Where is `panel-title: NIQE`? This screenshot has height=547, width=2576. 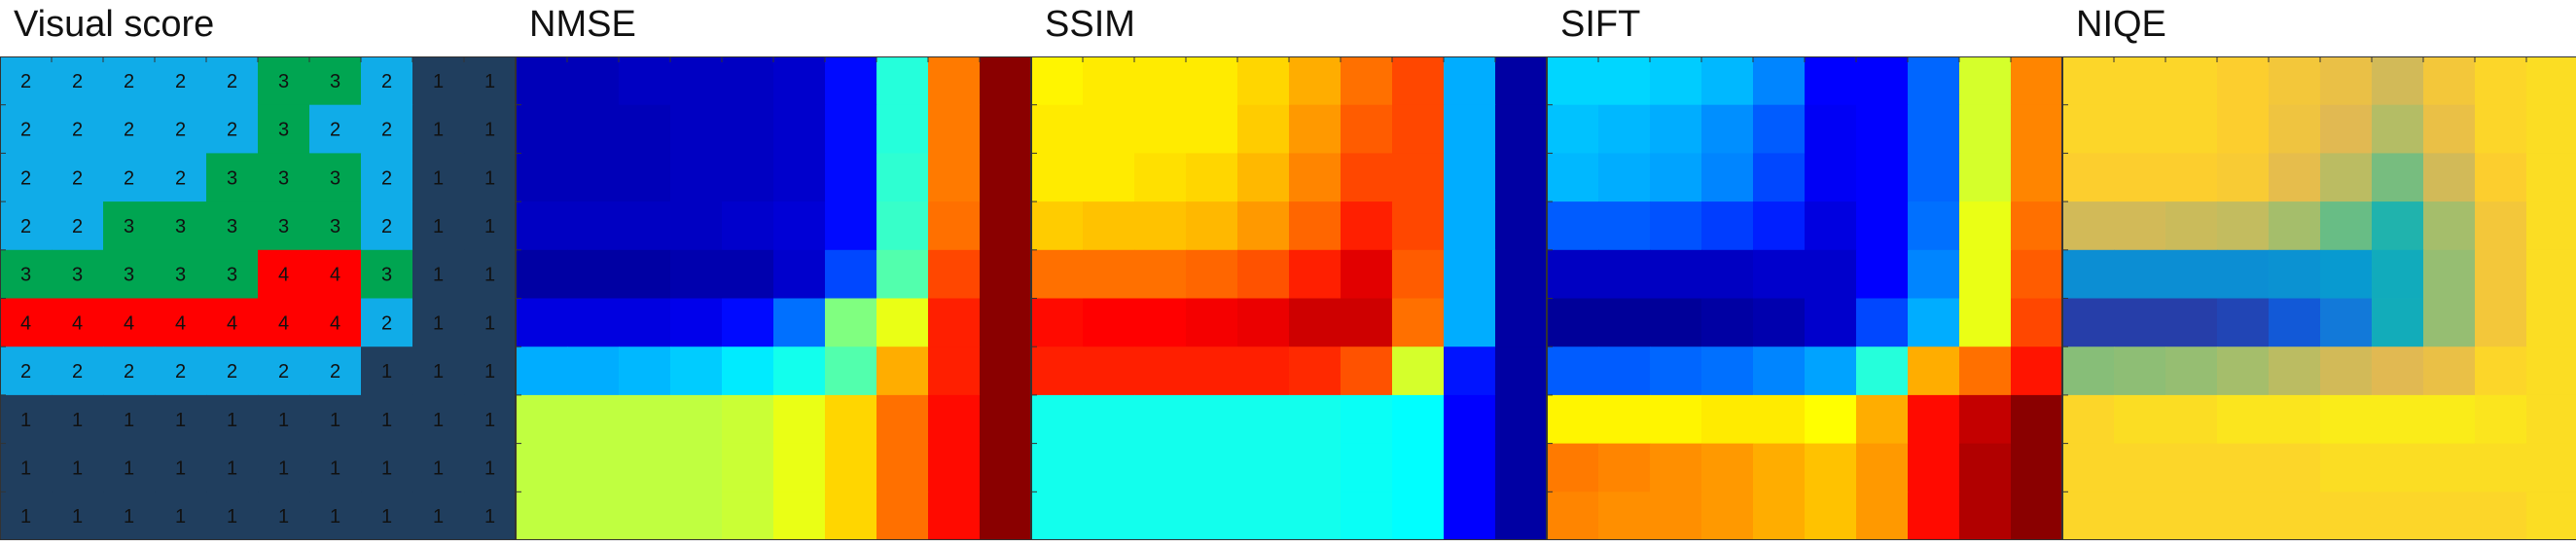 panel-title: NIQE is located at coordinates (2121, 24).